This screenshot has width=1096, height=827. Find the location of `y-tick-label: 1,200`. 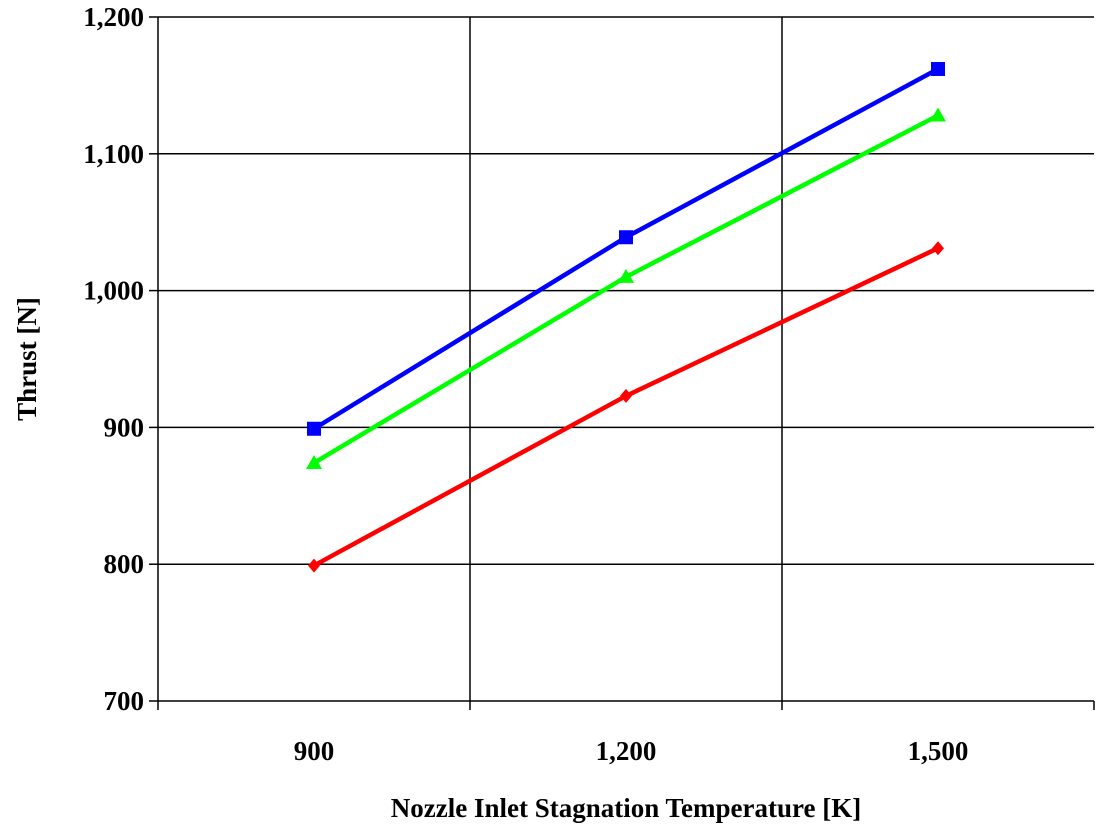

y-tick-label: 1,200 is located at coordinates (113, 17).